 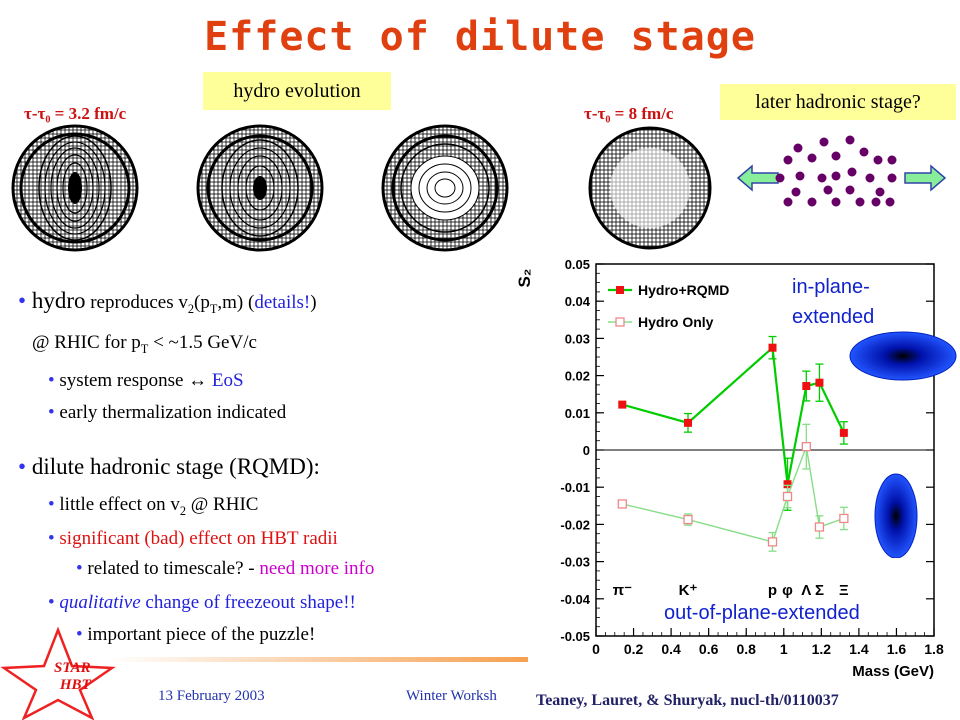 I want to click on details-link-text: details!, so click(x=282, y=302).